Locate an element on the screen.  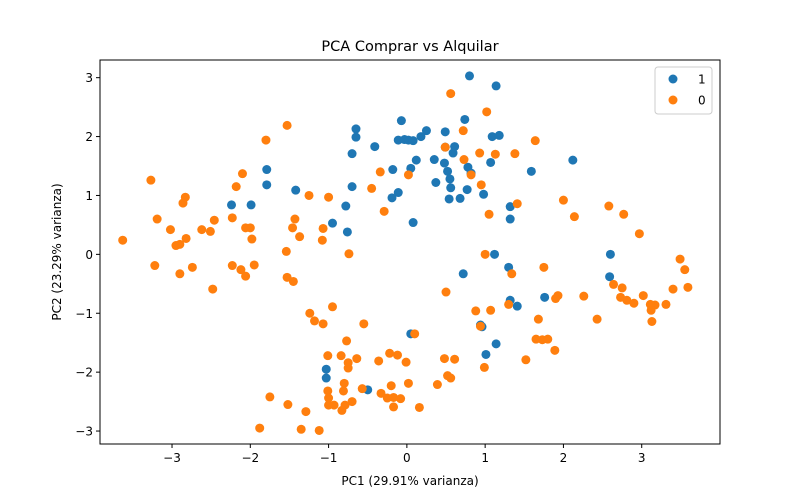
x-tick-label-1: −2 is located at coordinates (250, 458).